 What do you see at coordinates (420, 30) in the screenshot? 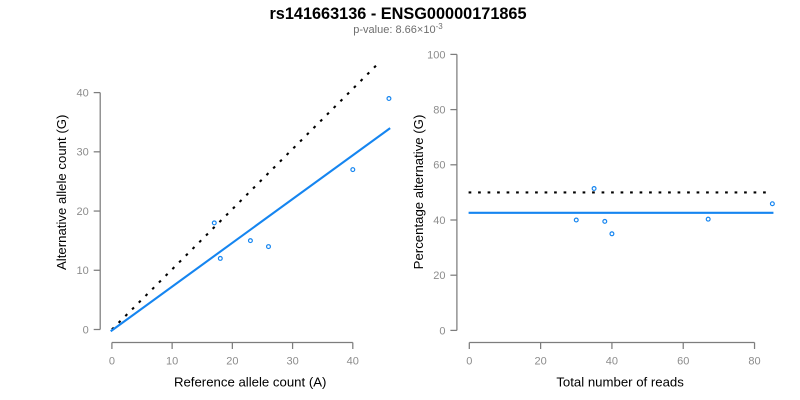
I see `pvalue-times-sign: ×` at bounding box center [420, 30].